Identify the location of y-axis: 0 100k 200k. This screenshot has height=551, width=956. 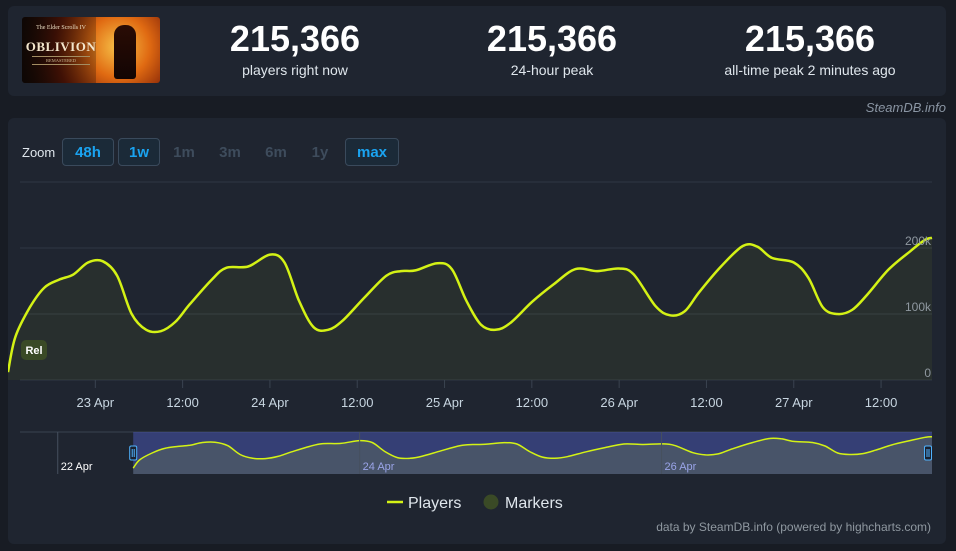
(918, 307).